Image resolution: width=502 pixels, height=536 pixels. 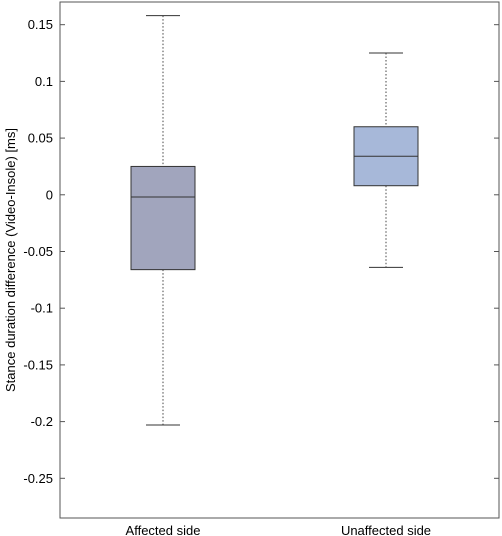 I want to click on x-axis-labels: Affected side Unaffected side, so click(x=279, y=529).